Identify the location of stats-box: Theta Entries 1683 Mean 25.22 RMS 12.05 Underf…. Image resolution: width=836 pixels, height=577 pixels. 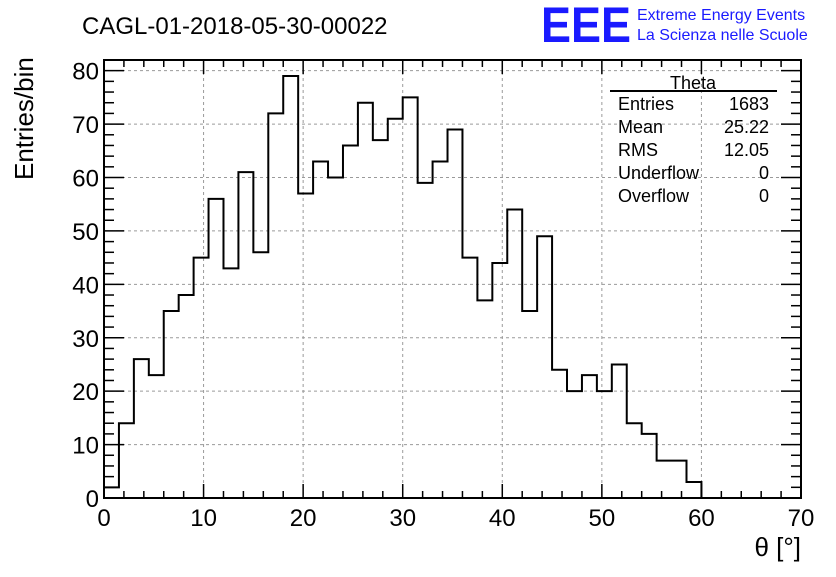
(693, 139).